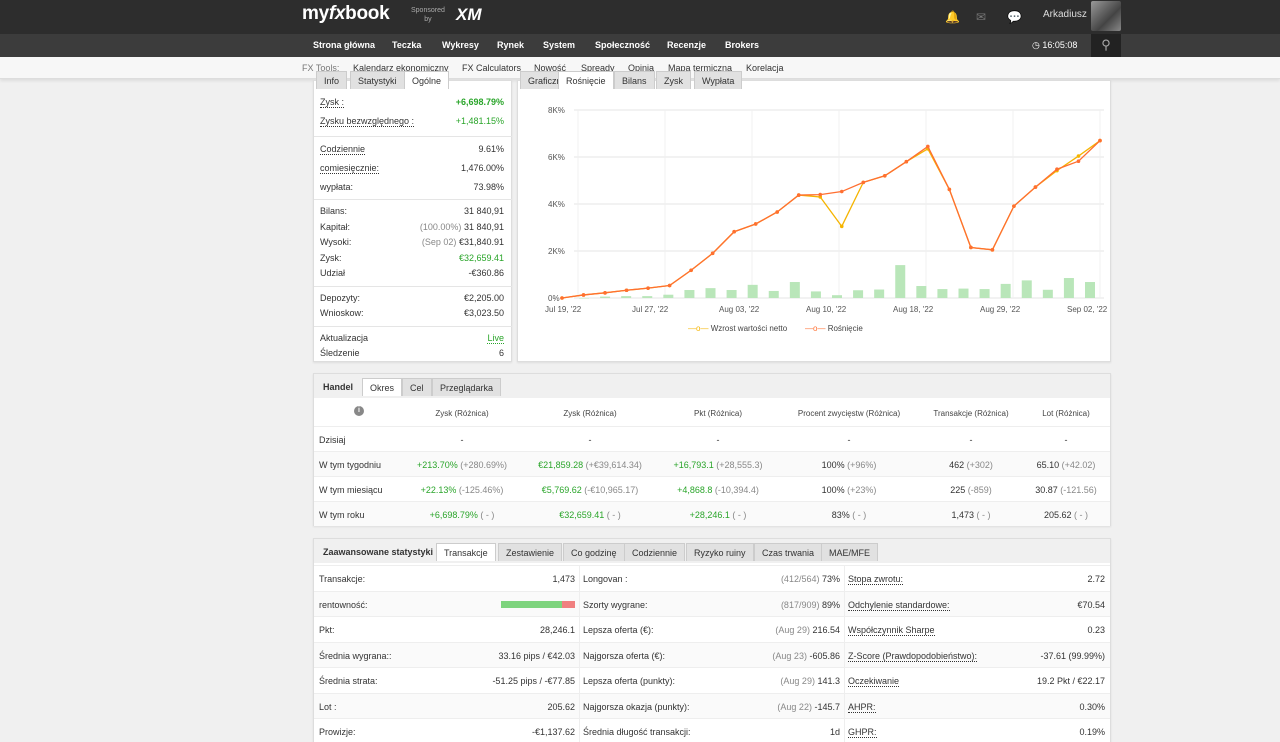 This screenshot has width=1280, height=742. What do you see at coordinates (359, 411) in the screenshot?
I see `info-icon: i` at bounding box center [359, 411].